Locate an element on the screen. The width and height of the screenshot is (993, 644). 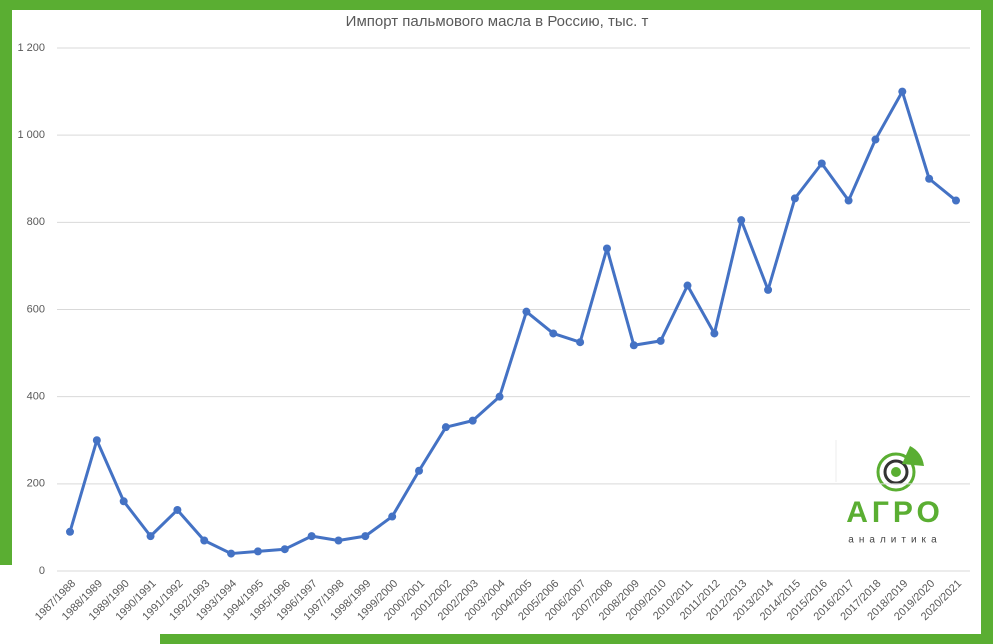
background is located at coordinates (80, 604).